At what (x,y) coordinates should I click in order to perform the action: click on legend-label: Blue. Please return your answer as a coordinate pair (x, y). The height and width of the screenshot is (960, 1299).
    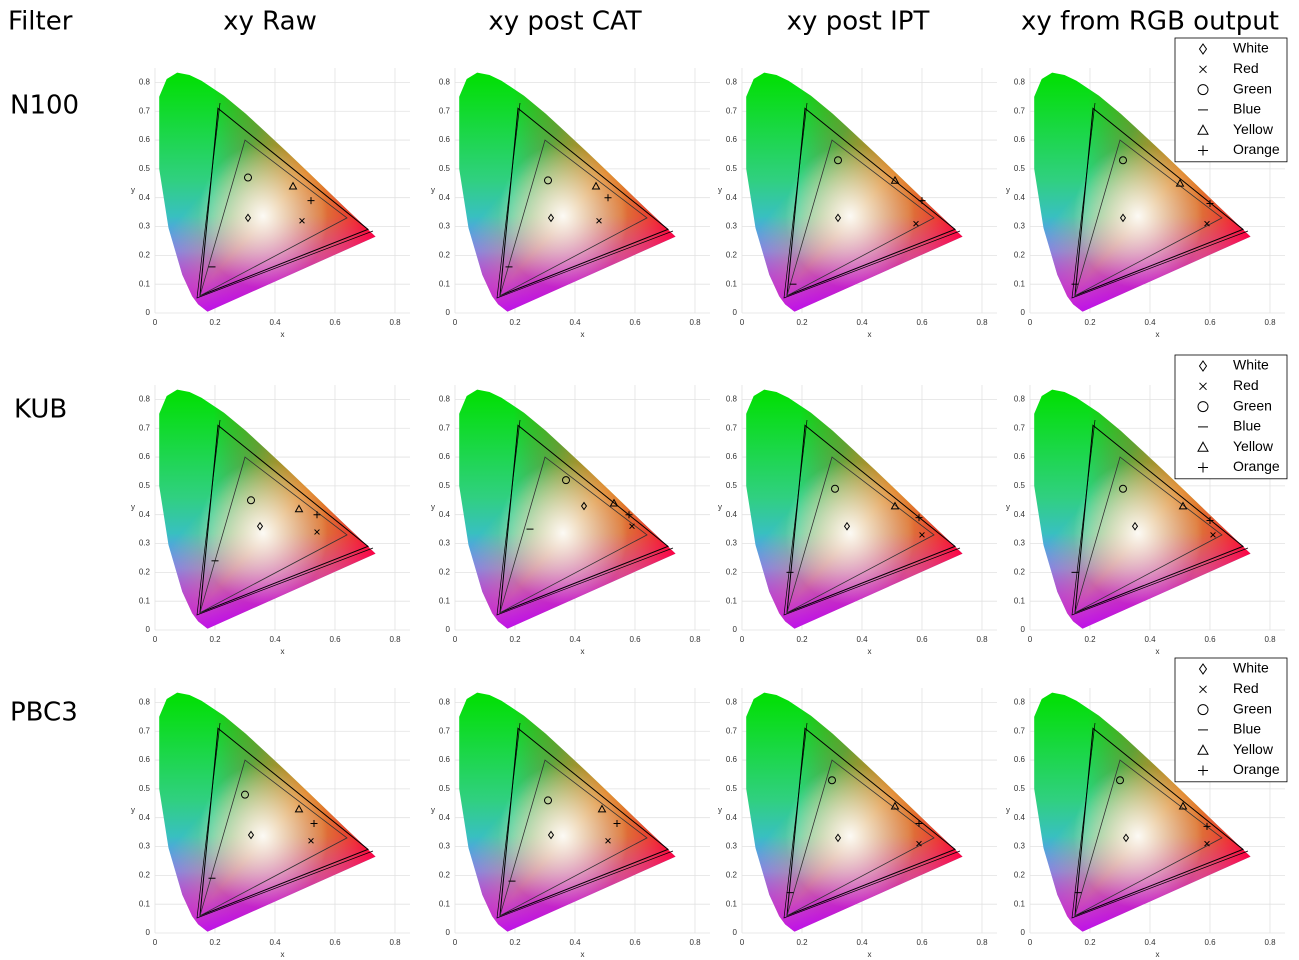
    Looking at the image, I should click on (1247, 729).